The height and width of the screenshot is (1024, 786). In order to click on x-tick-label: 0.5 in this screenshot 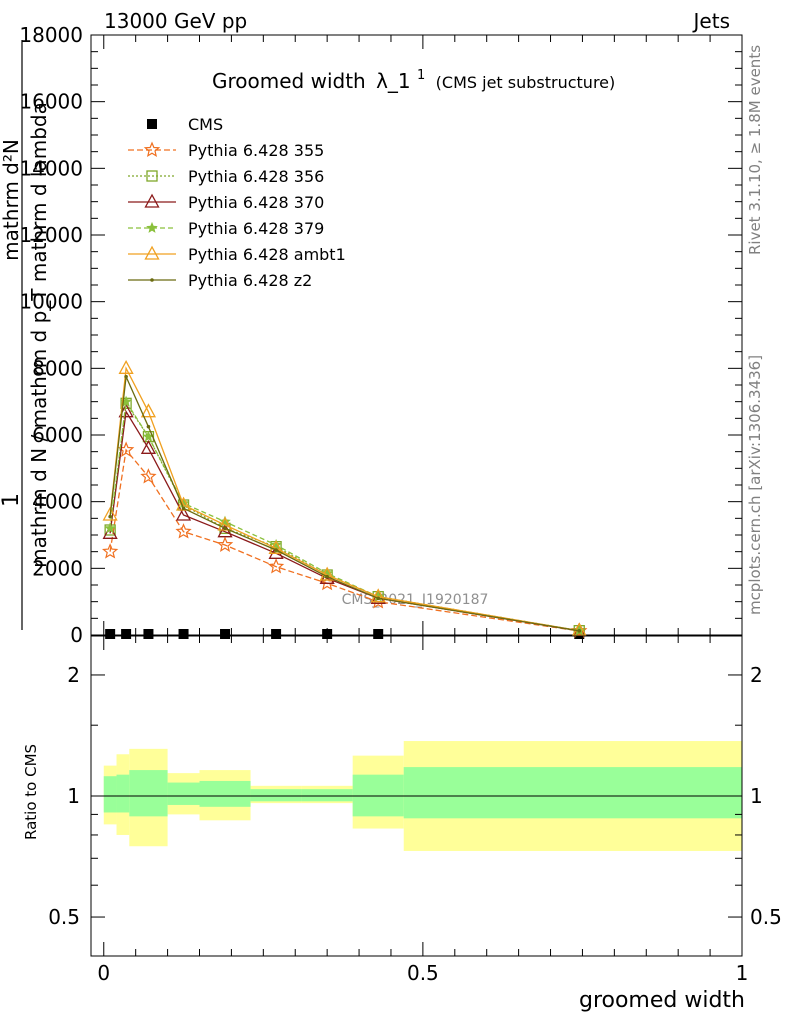, I will do `click(423, 973)`.